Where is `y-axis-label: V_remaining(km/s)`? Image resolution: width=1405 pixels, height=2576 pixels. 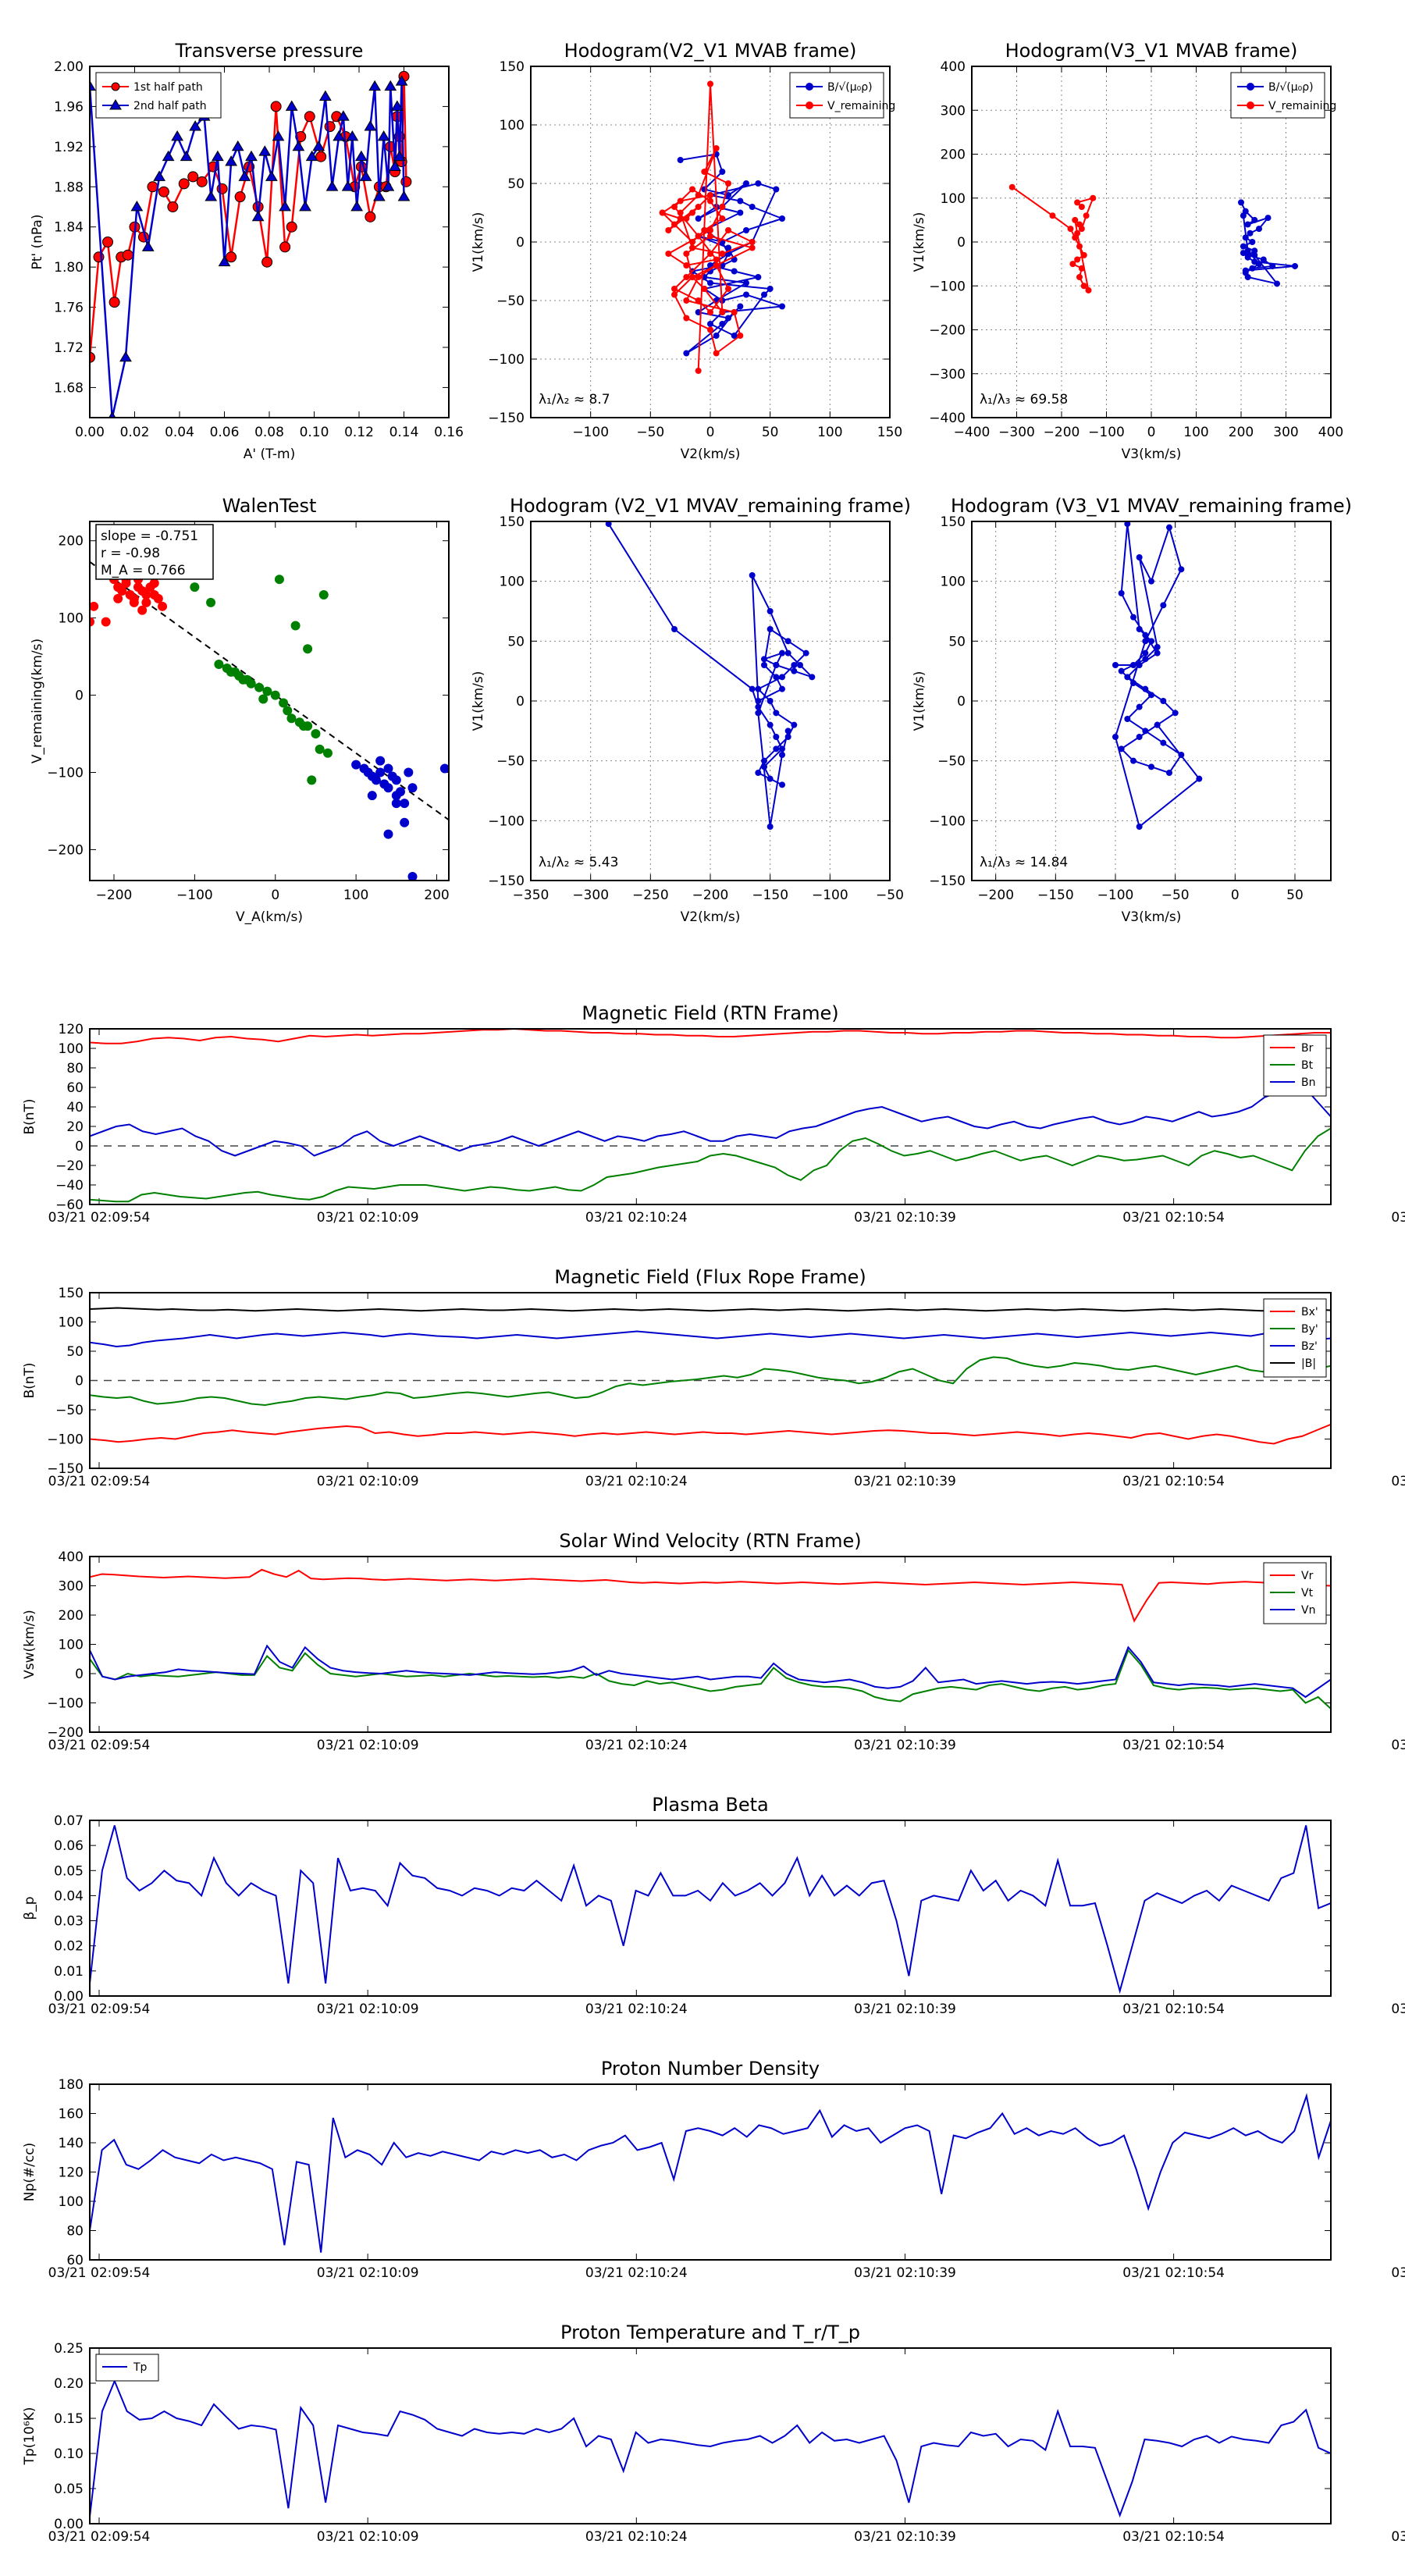 y-axis-label: V_remaining(km/s) is located at coordinates (38, 701).